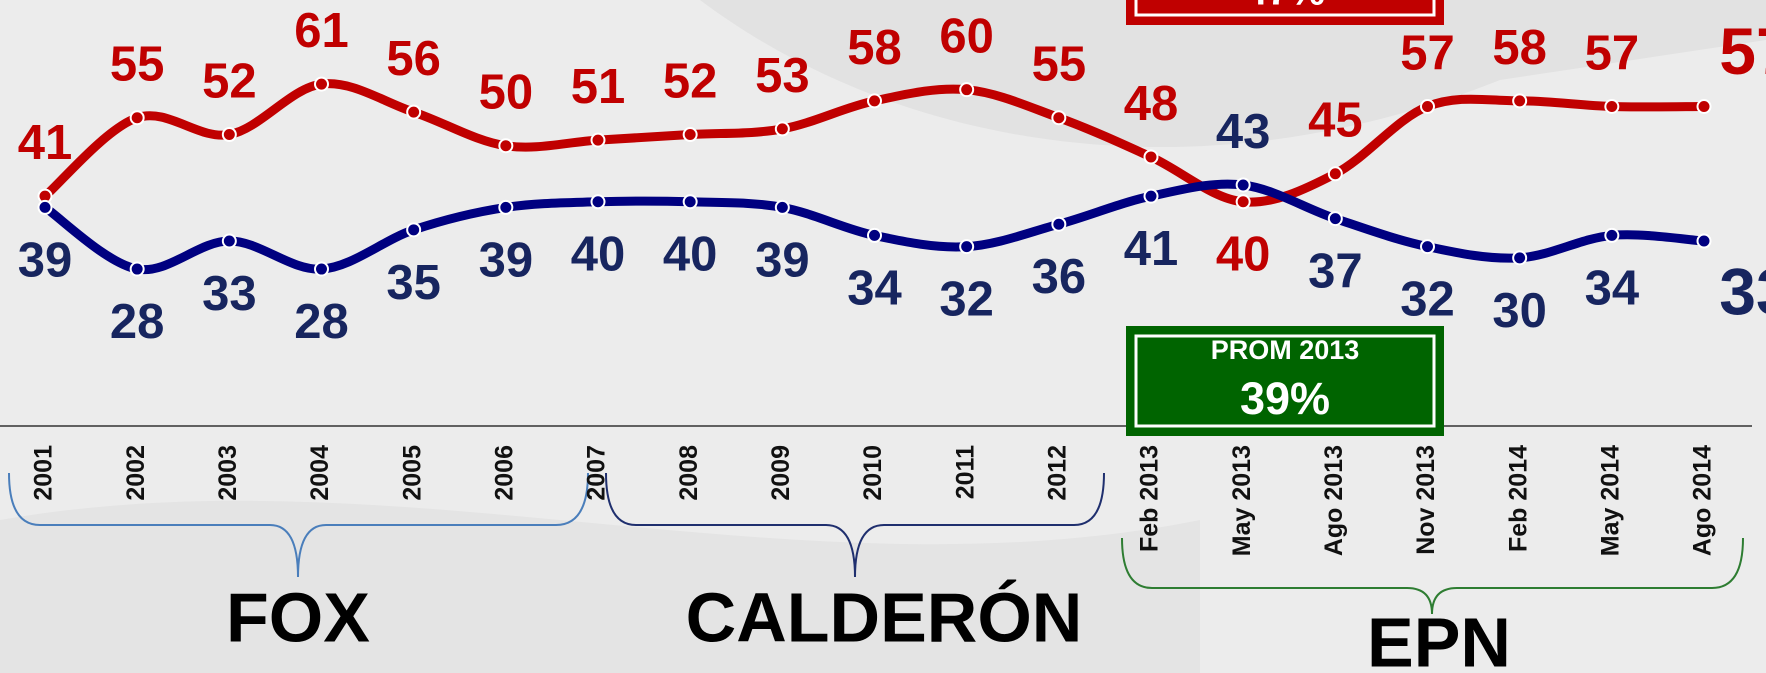 This screenshot has width=1766, height=673. Describe the element at coordinates (690, 81) in the screenshot. I see `data-label: 52` at that location.